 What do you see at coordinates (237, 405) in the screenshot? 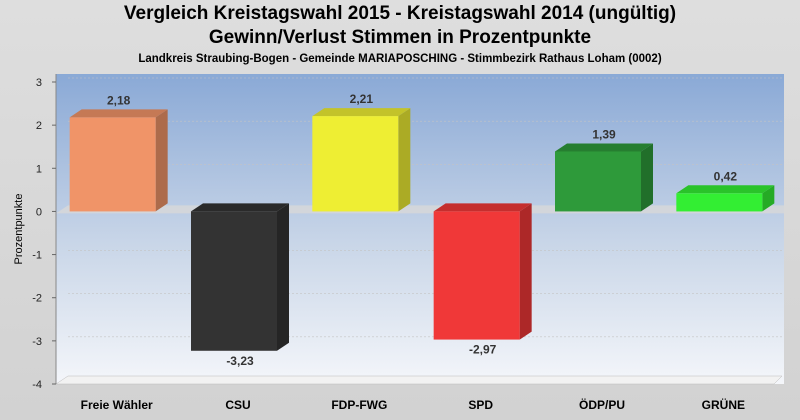
I see `x-tick-label: CSU` at bounding box center [237, 405].